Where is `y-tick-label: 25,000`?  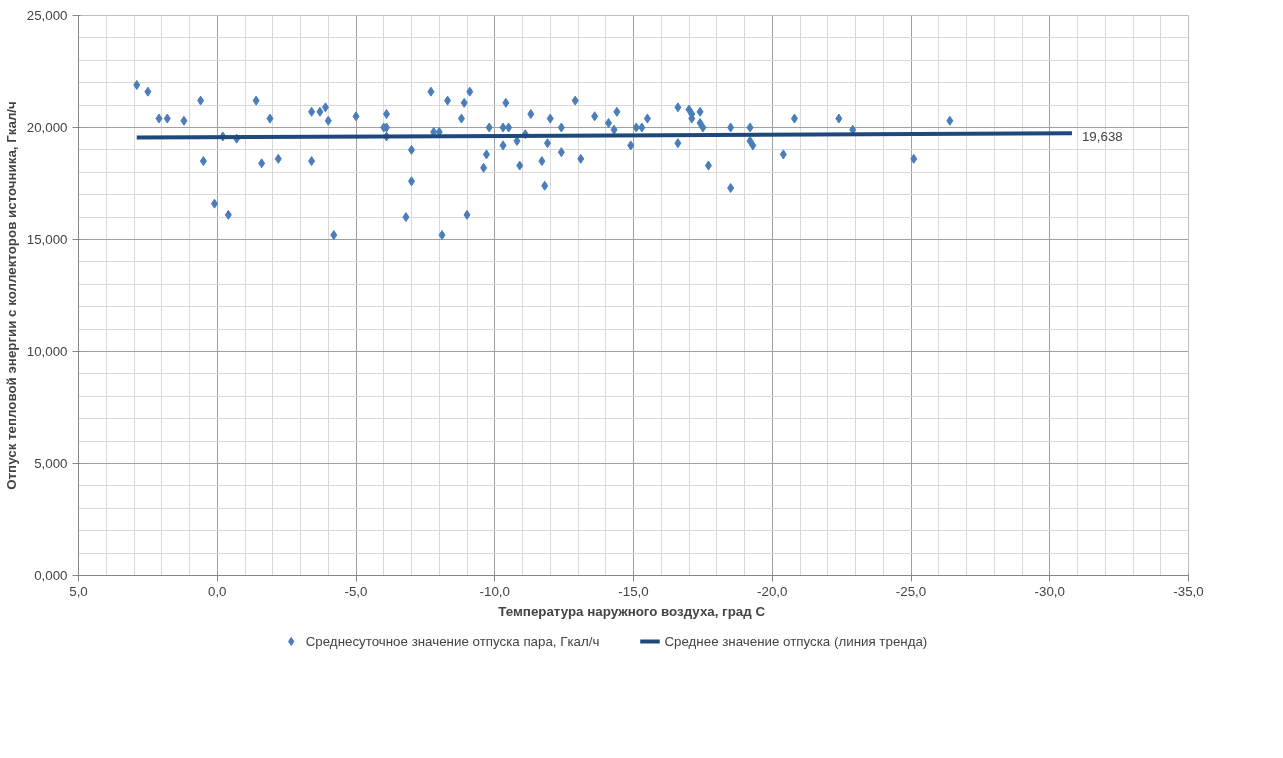 y-tick-label: 25,000 is located at coordinates (47, 15).